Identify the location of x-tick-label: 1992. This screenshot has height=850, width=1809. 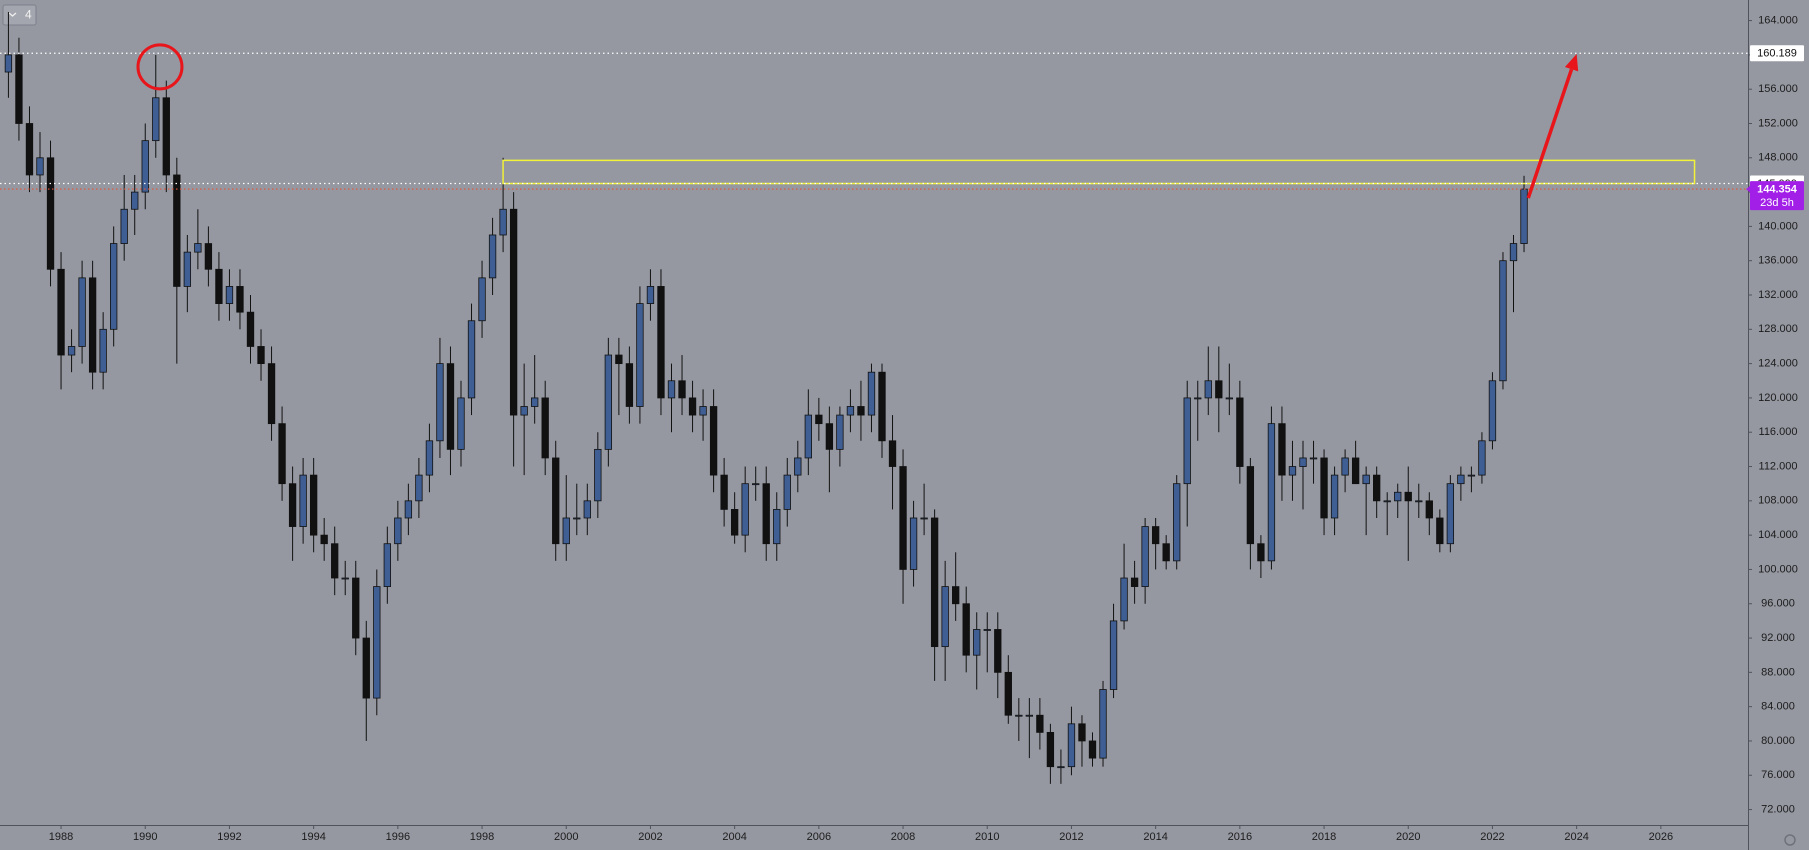
(229, 837).